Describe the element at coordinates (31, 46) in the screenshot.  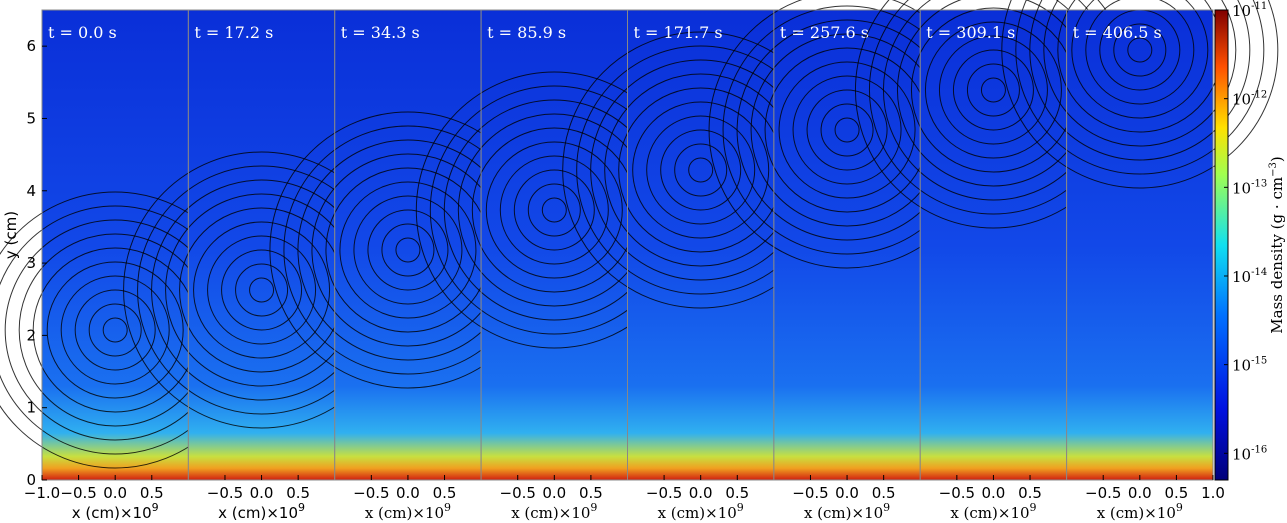
I see `y-tick-label: 6` at that location.